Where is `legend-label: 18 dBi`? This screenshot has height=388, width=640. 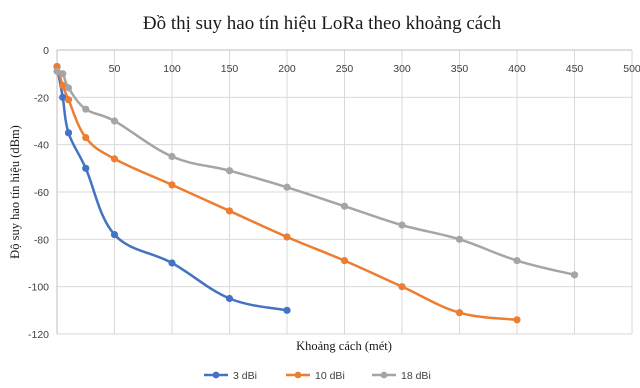 legend-label: 18 dBi is located at coordinates (416, 376).